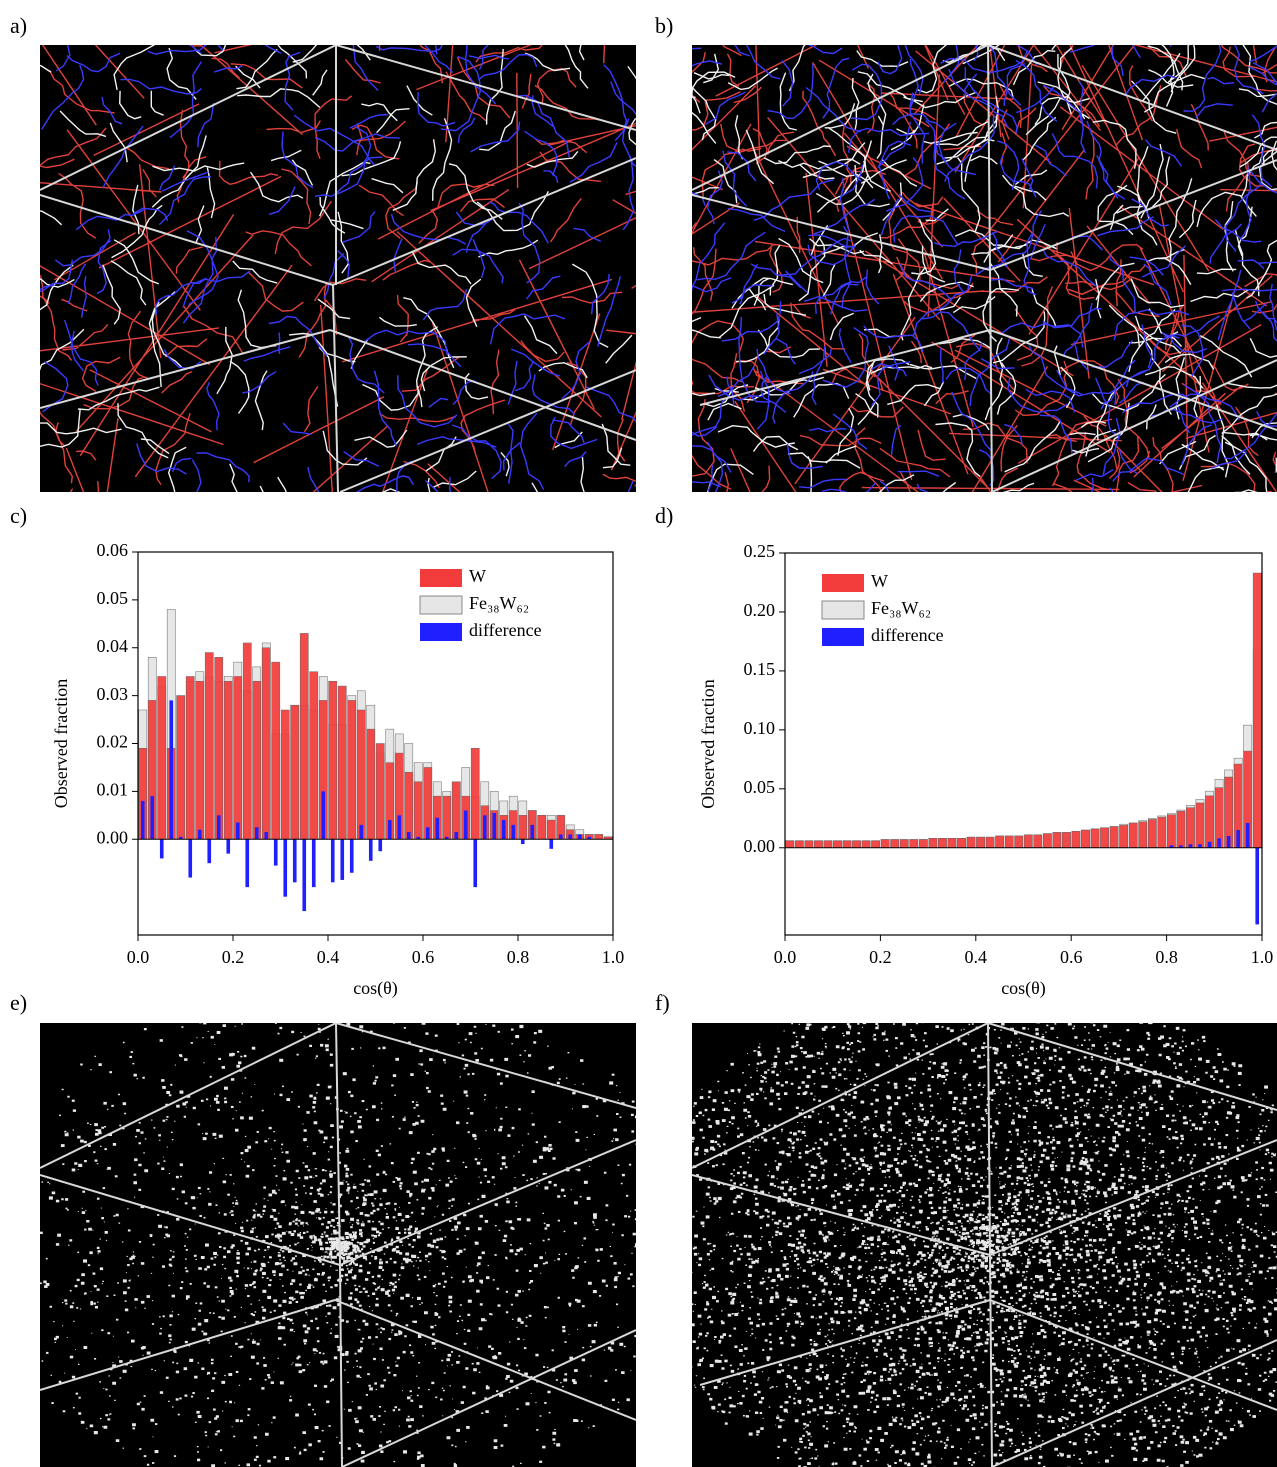 The width and height of the screenshot is (1277, 1467). I want to click on x-tick-label: 0.8, so click(1166, 957).